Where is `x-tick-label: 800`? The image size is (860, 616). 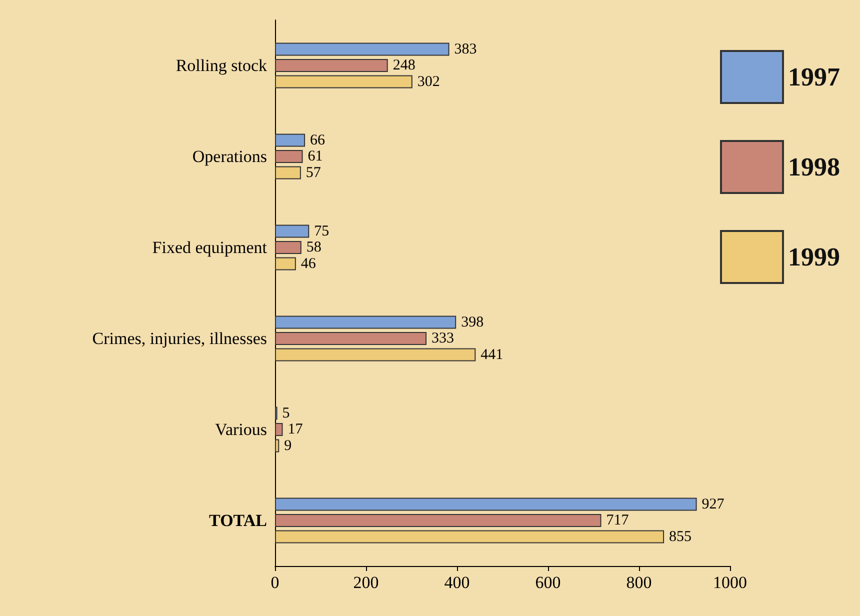
x-tick-label: 800 is located at coordinates (639, 582).